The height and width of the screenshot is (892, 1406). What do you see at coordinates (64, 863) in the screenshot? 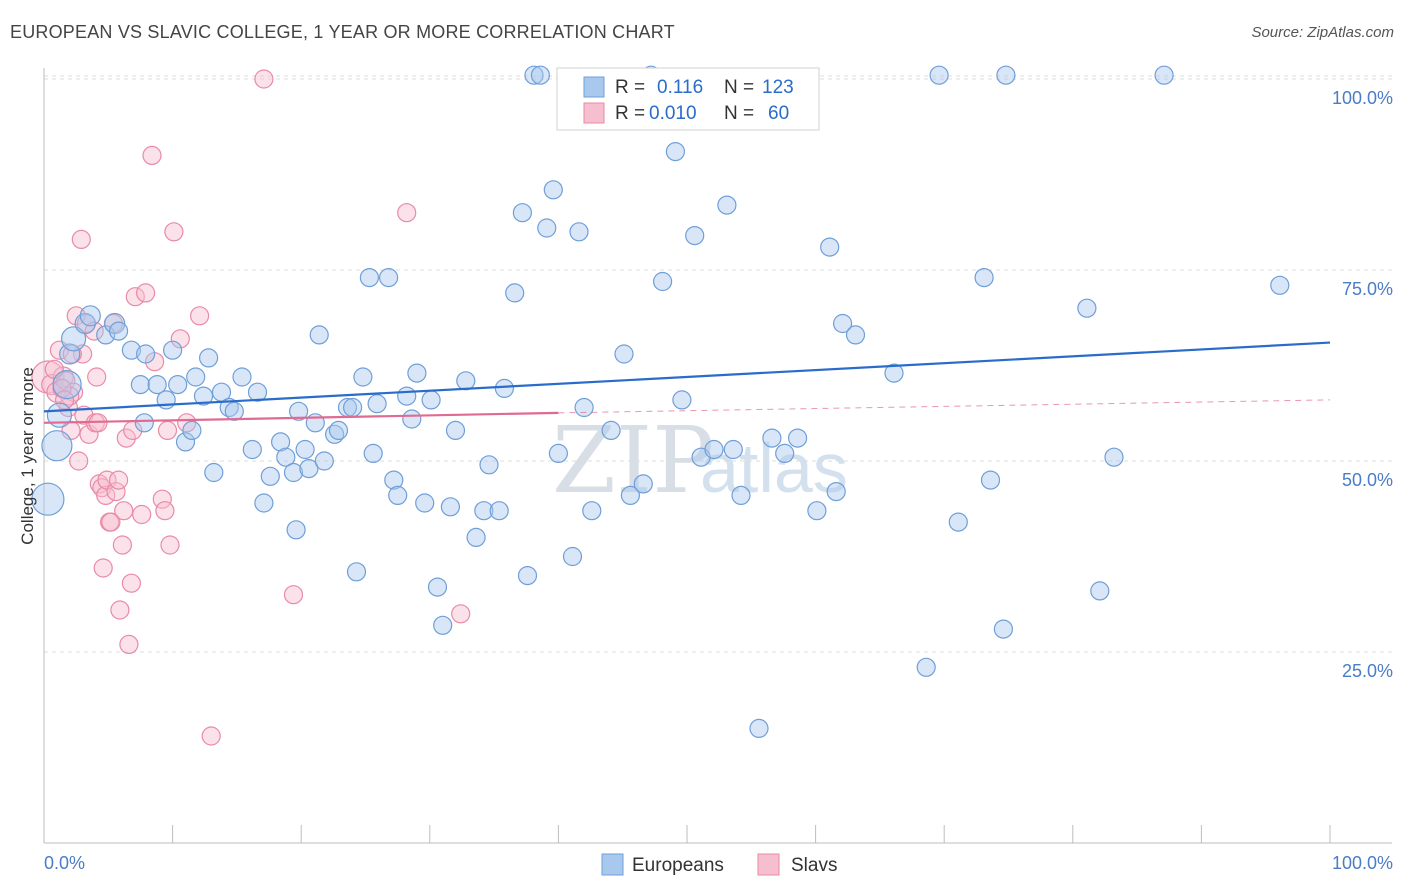
I see `x-tick-label-min: 0.0%` at bounding box center [64, 863].